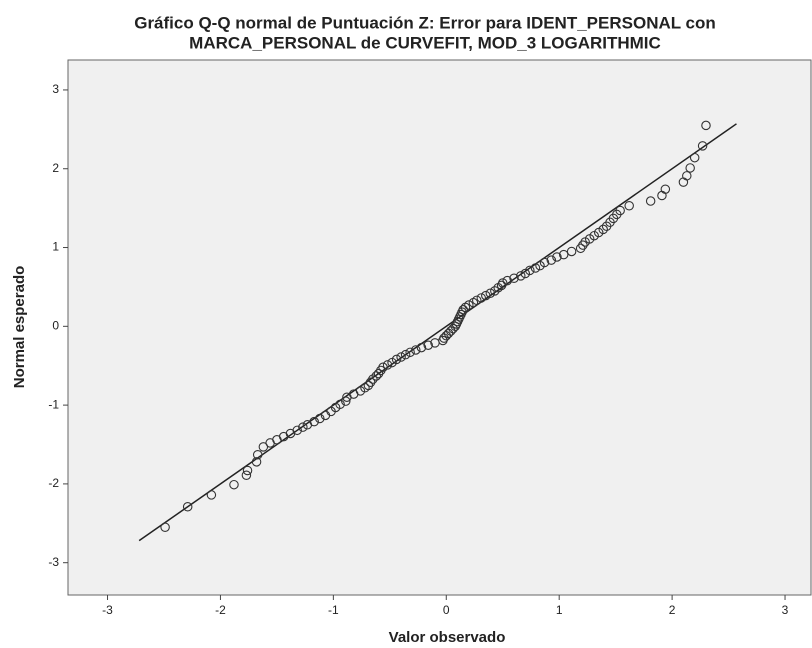 Image resolution: width=812 pixels, height=648 pixels. Describe the element at coordinates (220, 610) in the screenshot. I see `x-tick-label: -2` at that location.